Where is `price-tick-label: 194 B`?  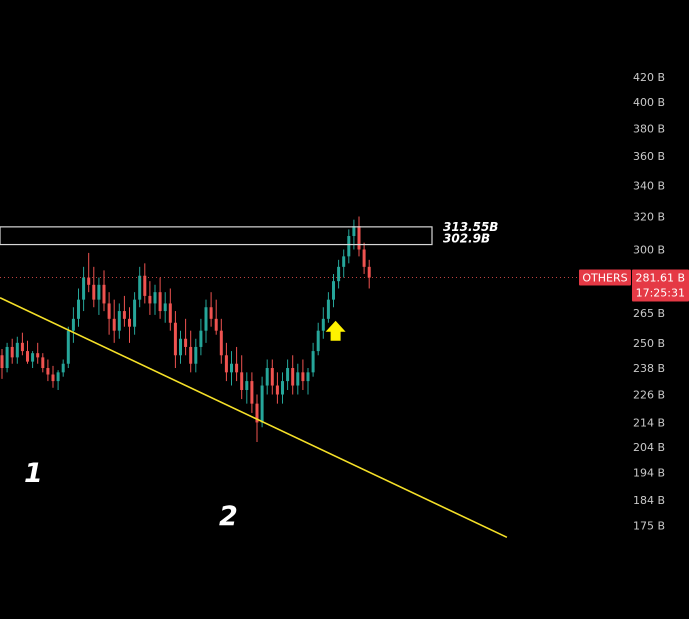
price-tick-label: 194 B is located at coordinates (649, 473).